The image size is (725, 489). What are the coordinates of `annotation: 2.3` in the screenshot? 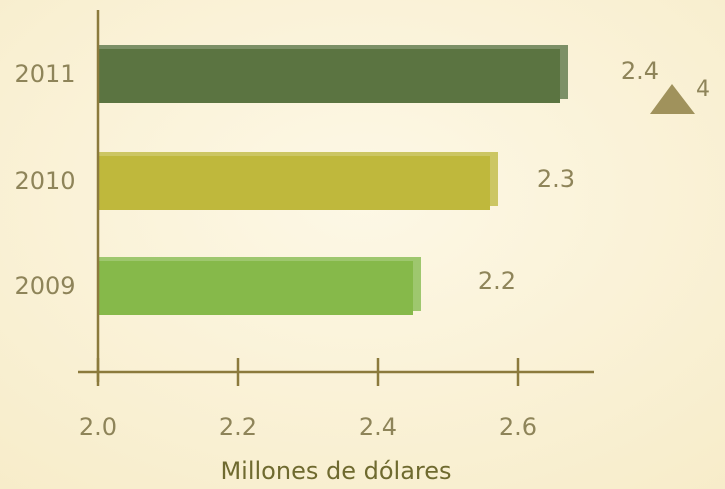 It's located at (556, 179).